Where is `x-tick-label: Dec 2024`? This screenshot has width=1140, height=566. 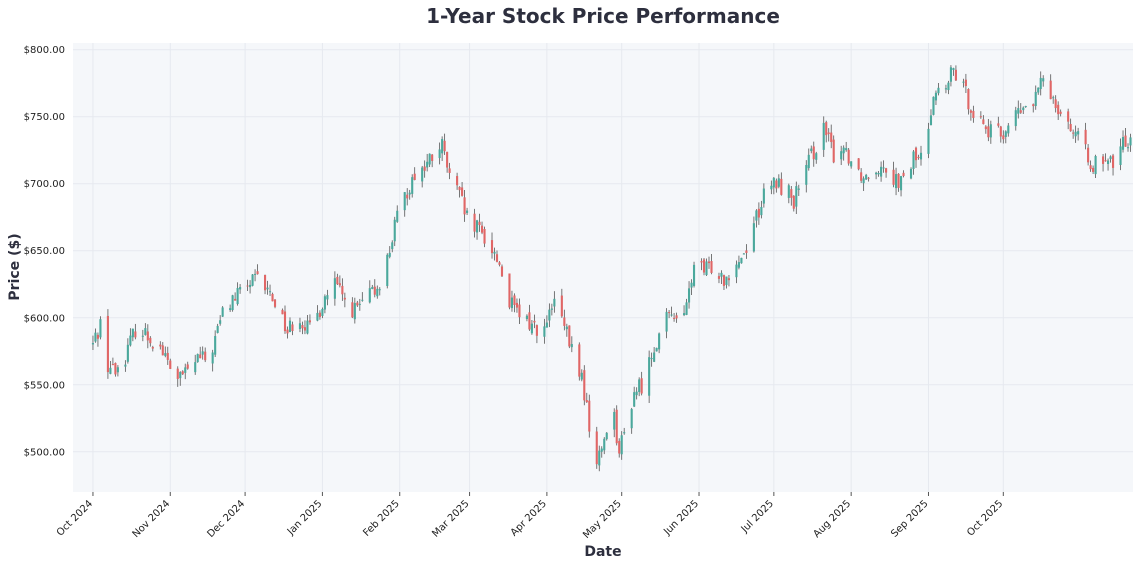
x-tick-label: Dec 2024 is located at coordinates (227, 519).